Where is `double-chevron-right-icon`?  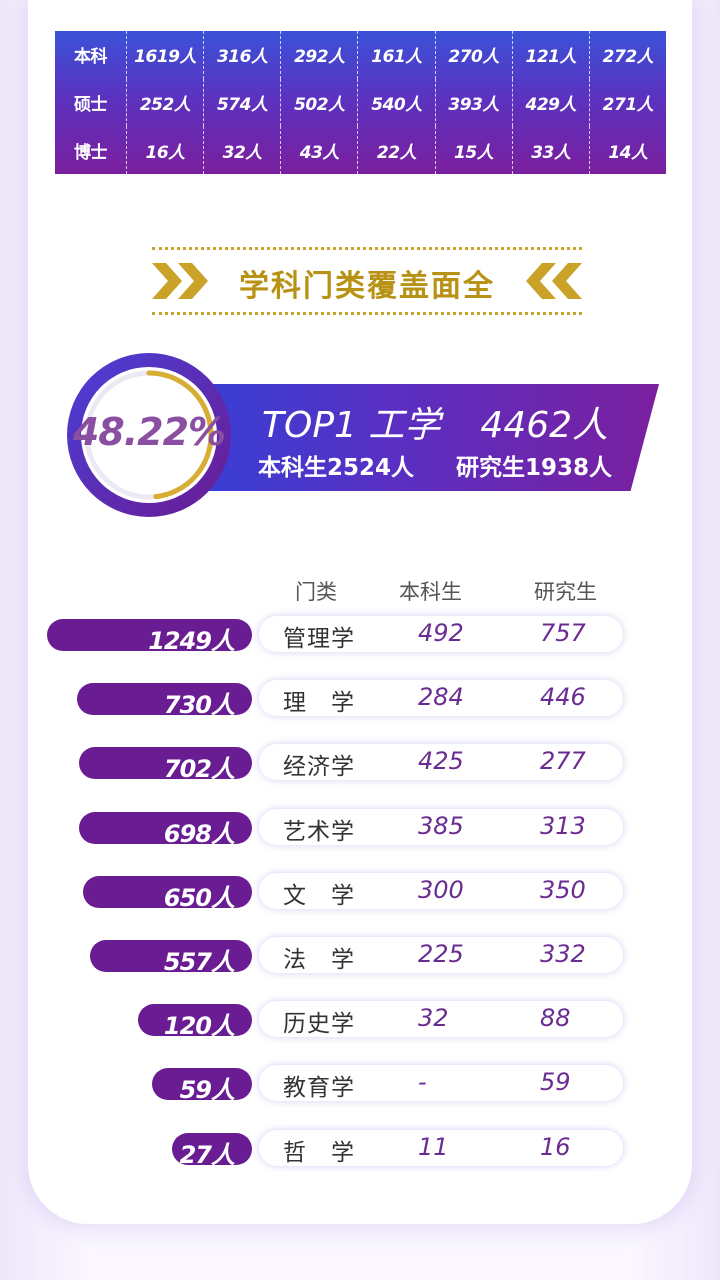 double-chevron-right-icon is located at coordinates (180, 281).